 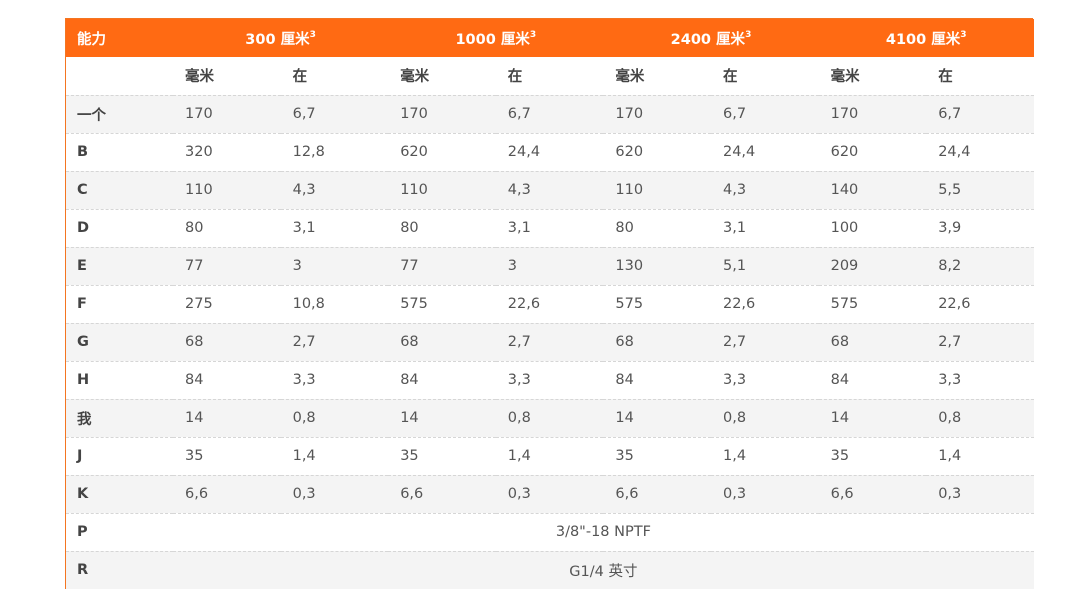 What do you see at coordinates (550, 341) in the screenshot?
I see `table-row: G 68 2,7 68 2,7 68 2,7 68 2,7` at bounding box center [550, 341].